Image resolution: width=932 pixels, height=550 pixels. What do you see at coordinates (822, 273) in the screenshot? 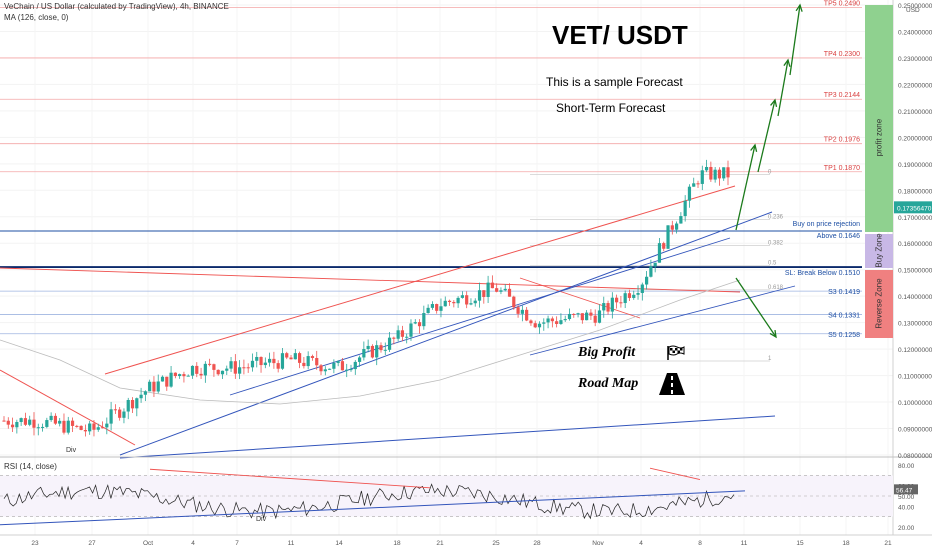
I see `sl-label: SL: Break Below 0.1510` at bounding box center [822, 273].